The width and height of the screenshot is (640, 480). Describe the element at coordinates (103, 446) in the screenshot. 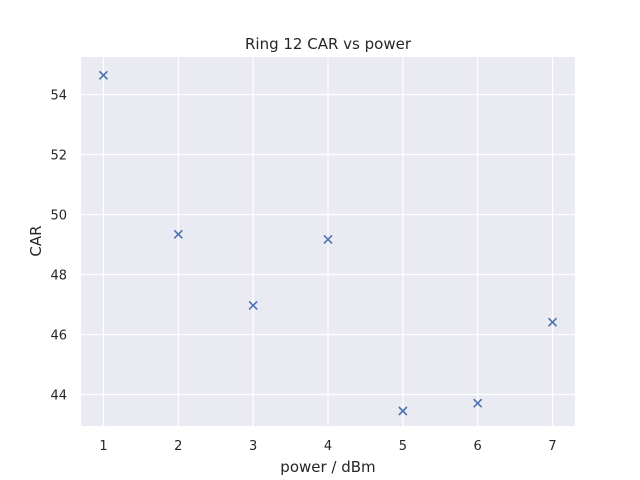

I see `x-tick-label: 1` at that location.